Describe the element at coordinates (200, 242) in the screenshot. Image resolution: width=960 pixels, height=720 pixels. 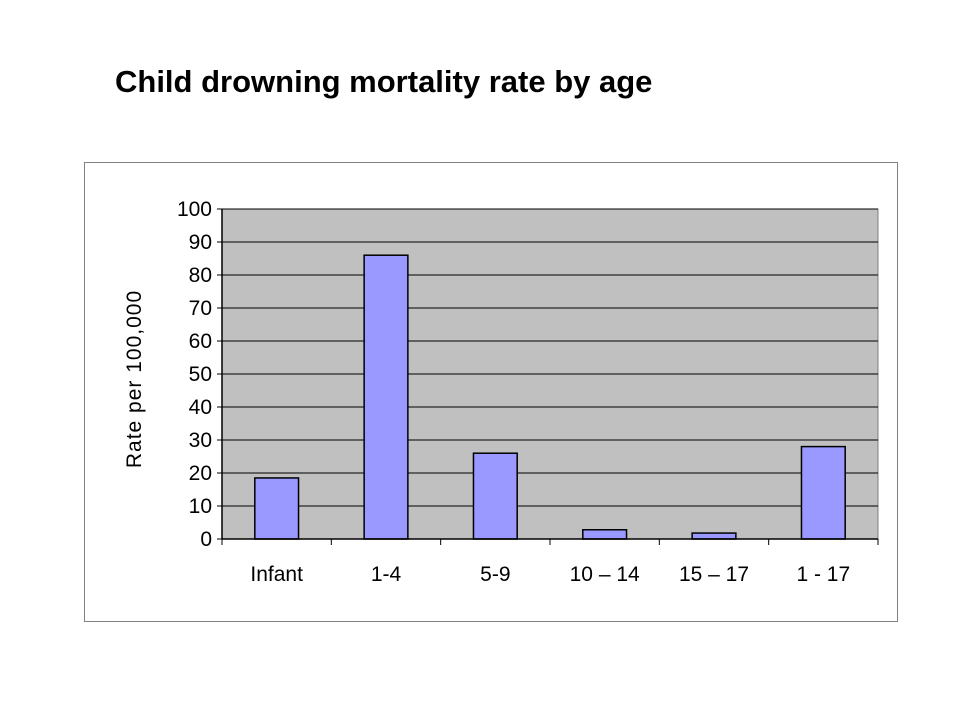
I see `y-tick-label: 90` at that location.